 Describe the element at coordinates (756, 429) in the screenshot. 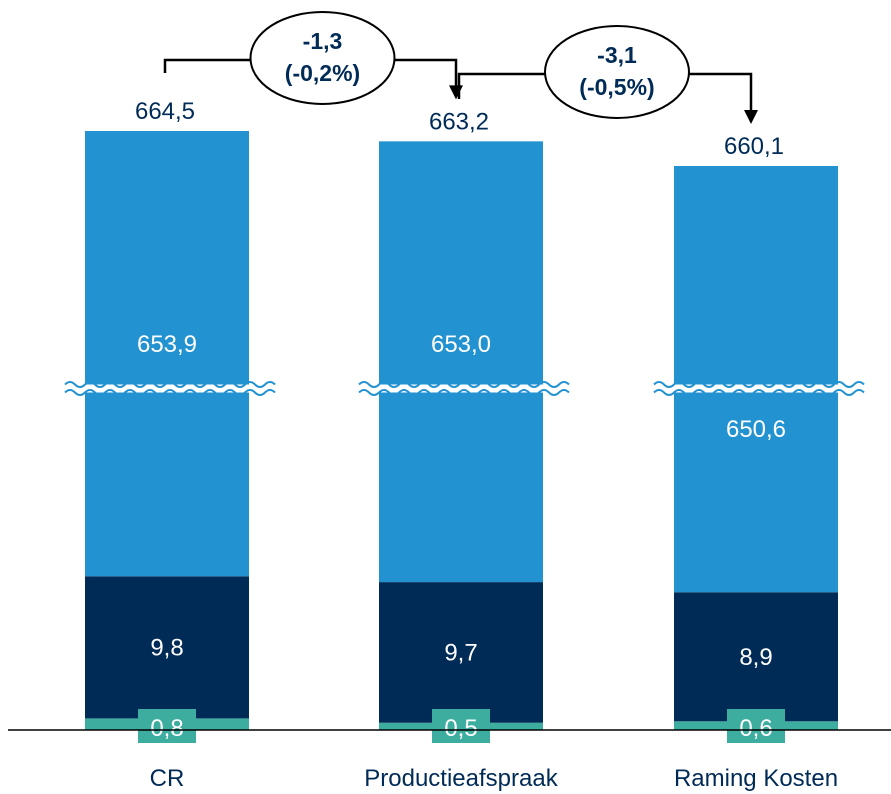

I see `data-label: 650,6` at that location.